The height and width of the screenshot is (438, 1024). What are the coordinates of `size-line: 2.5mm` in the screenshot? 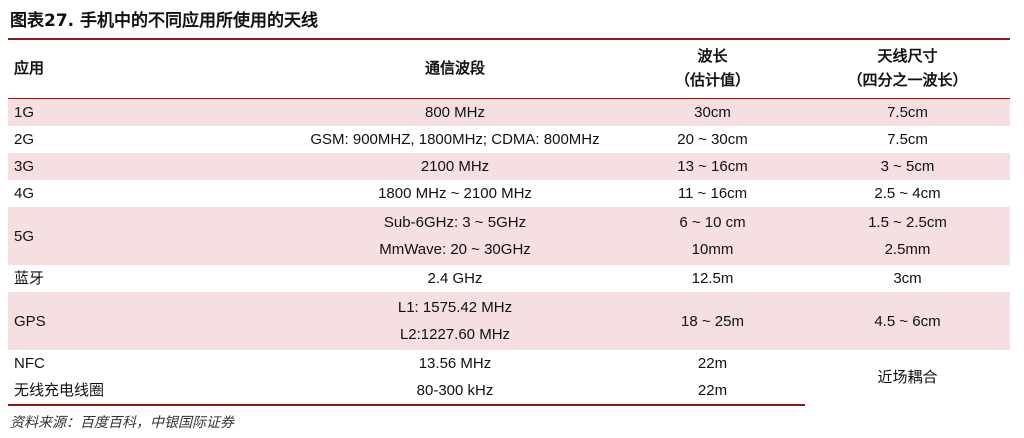 It's located at (907, 249).